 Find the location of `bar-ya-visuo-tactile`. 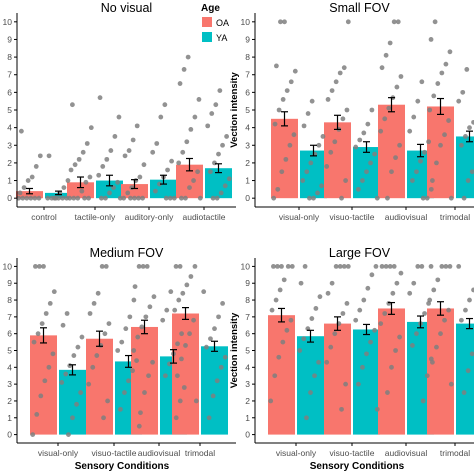

bar-ya-visuo-tactile is located at coordinates (366, 382).